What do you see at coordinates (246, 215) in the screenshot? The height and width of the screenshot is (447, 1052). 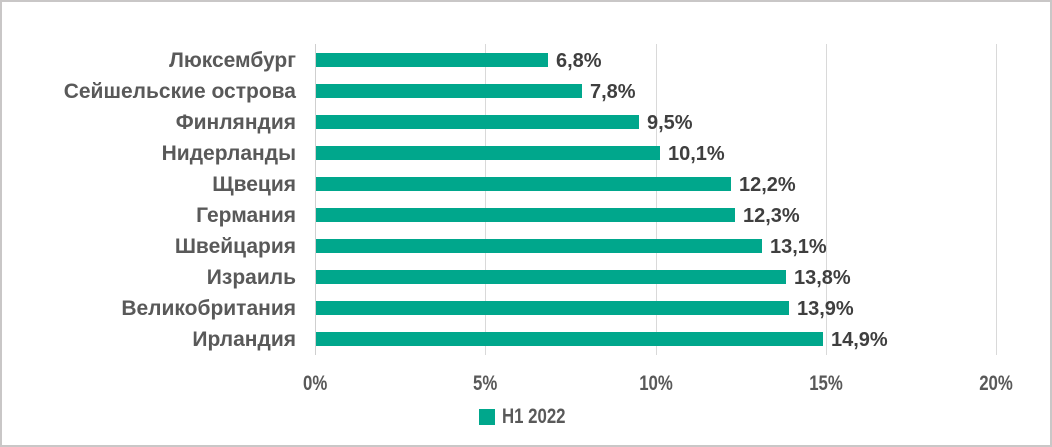 I see `category-label: Германия` at bounding box center [246, 215].